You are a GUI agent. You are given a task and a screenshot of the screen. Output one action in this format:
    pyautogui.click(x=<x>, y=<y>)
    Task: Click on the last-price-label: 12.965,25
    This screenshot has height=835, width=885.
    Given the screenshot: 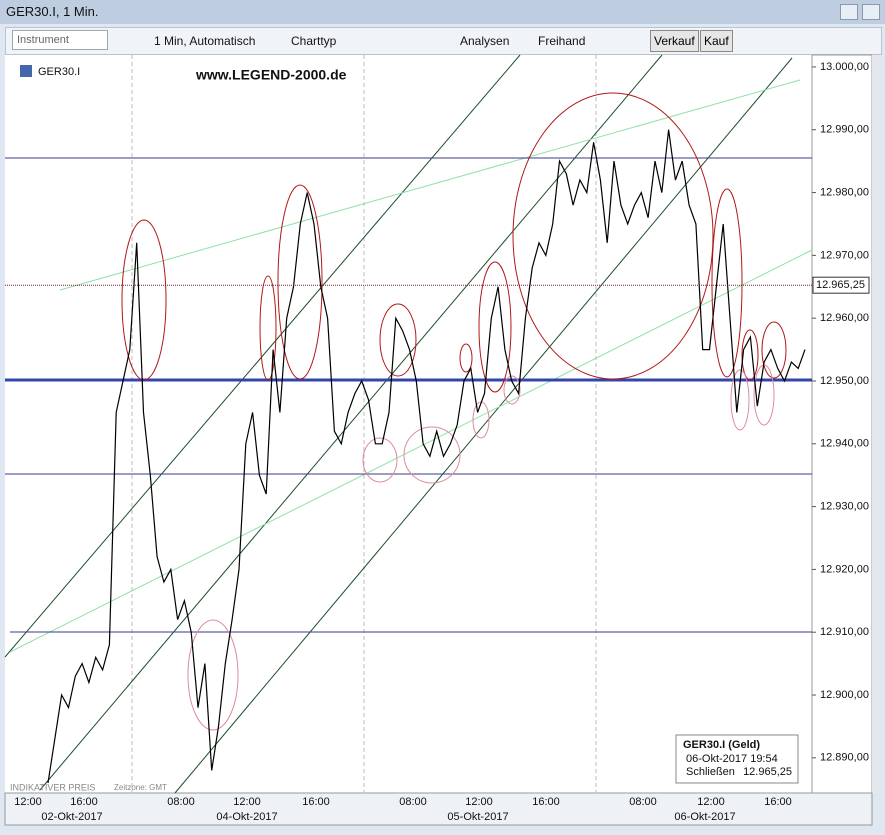 What is the action you would take?
    pyautogui.click(x=840, y=285)
    